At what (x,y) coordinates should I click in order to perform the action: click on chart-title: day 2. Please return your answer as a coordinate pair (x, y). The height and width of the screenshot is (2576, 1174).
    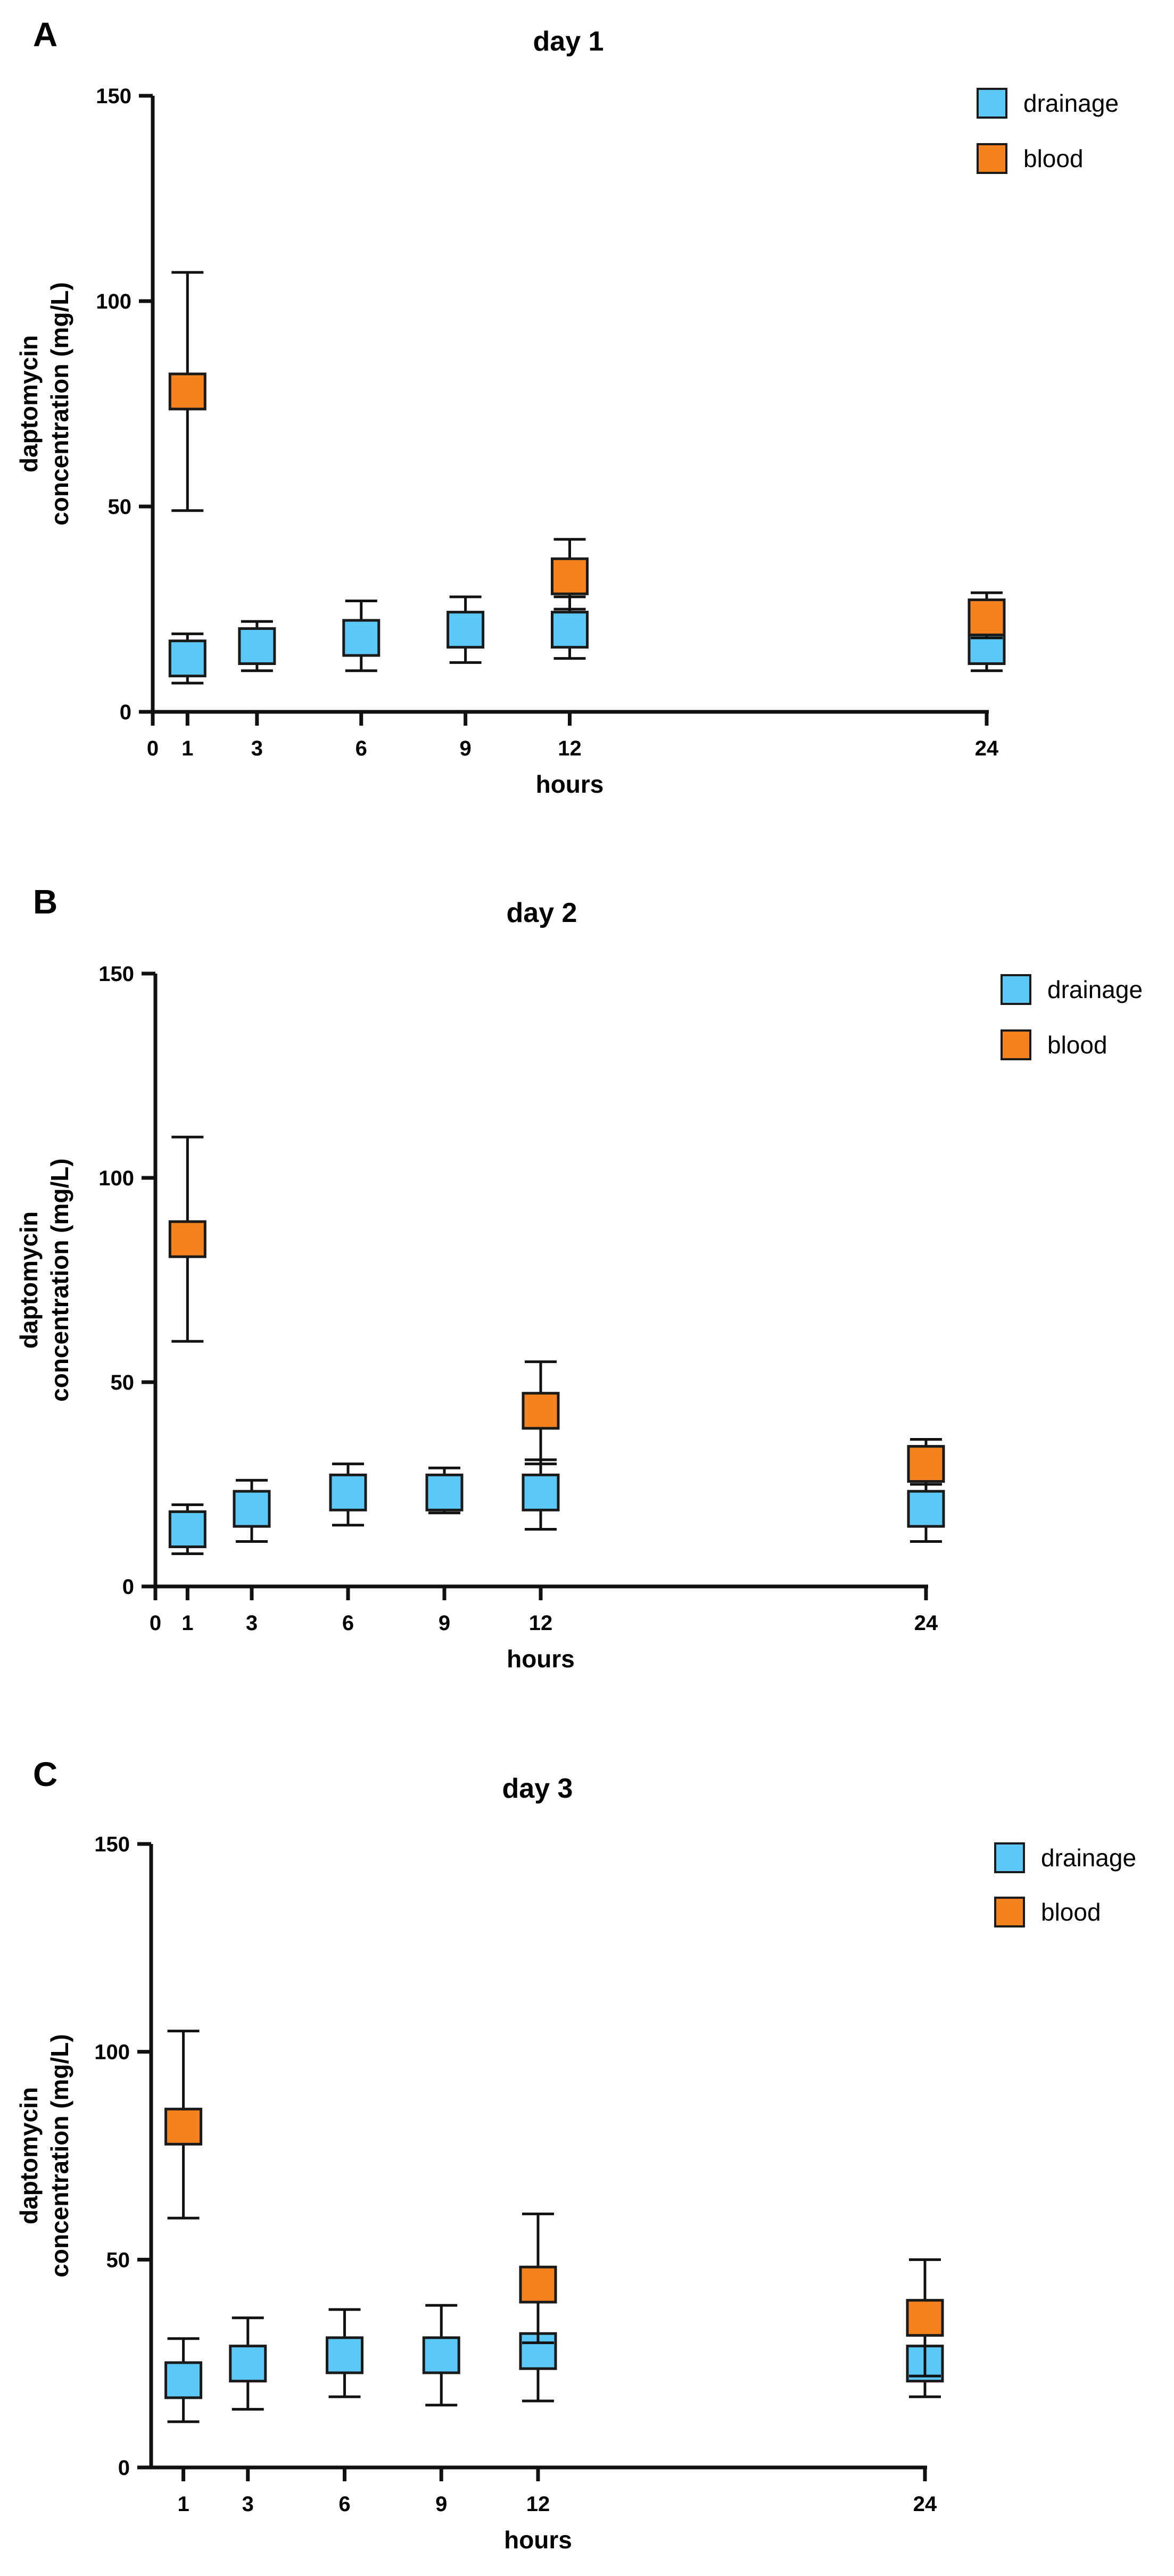
    Looking at the image, I should click on (541, 913).